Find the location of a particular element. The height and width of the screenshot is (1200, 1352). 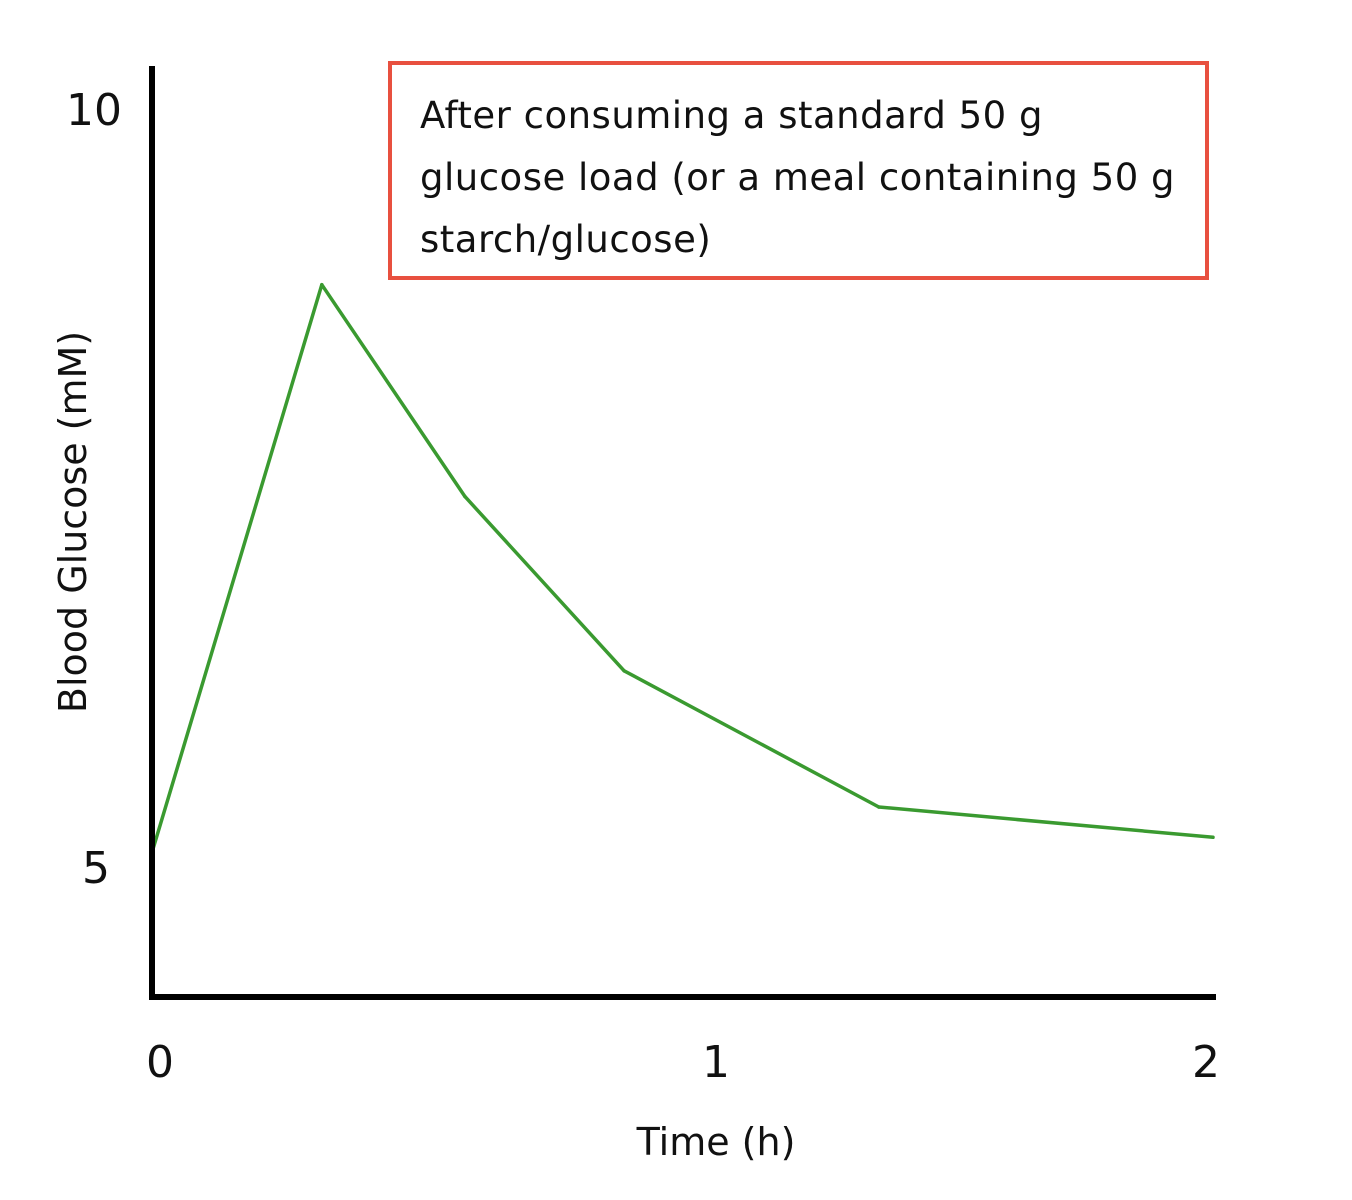

x-axis-title: Time (h) is located at coordinates (716, 1142).